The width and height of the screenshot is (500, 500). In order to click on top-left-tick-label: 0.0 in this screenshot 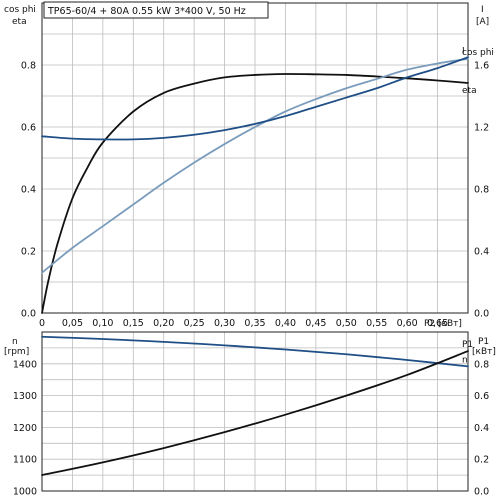, I will do `click(28, 314)`.